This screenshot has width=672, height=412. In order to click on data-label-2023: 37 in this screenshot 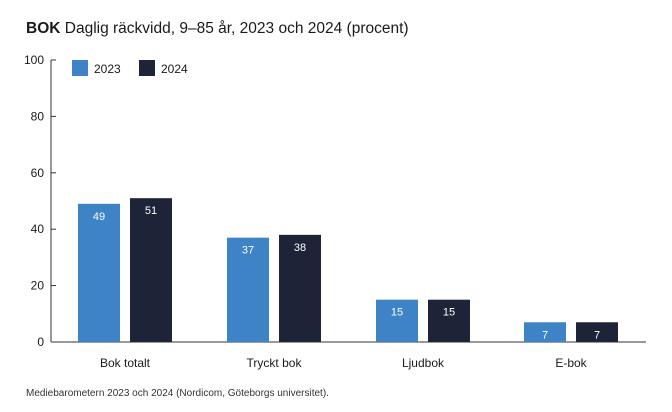, I will do `click(248, 251)`.